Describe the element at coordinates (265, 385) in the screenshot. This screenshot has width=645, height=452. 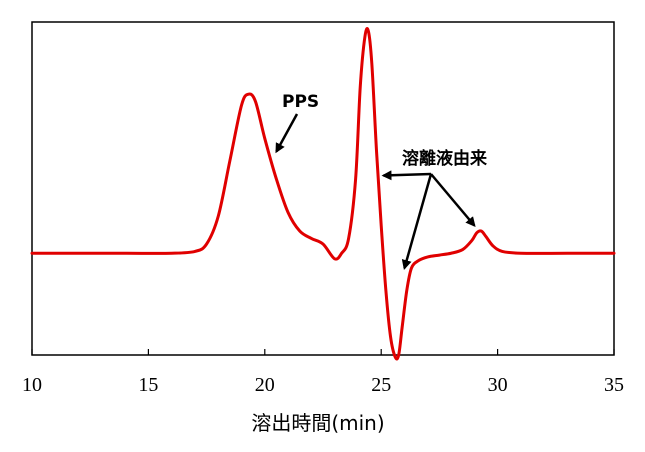
I see `x-tick-label: 20` at that location.